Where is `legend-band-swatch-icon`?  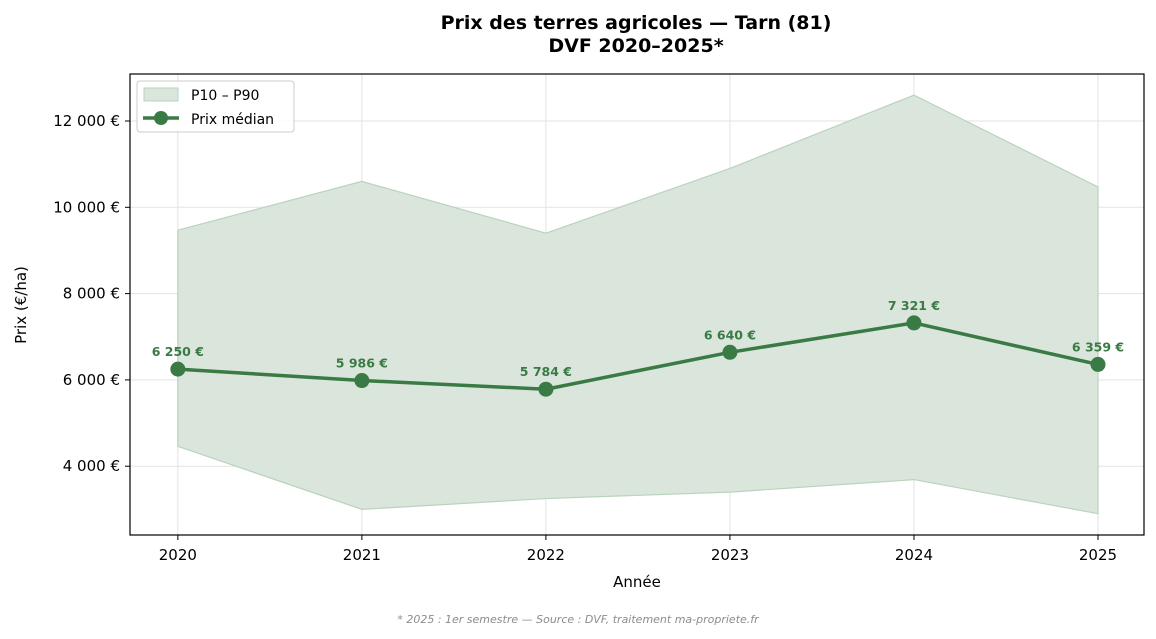
legend-band-swatch-icon is located at coordinates (161, 94).